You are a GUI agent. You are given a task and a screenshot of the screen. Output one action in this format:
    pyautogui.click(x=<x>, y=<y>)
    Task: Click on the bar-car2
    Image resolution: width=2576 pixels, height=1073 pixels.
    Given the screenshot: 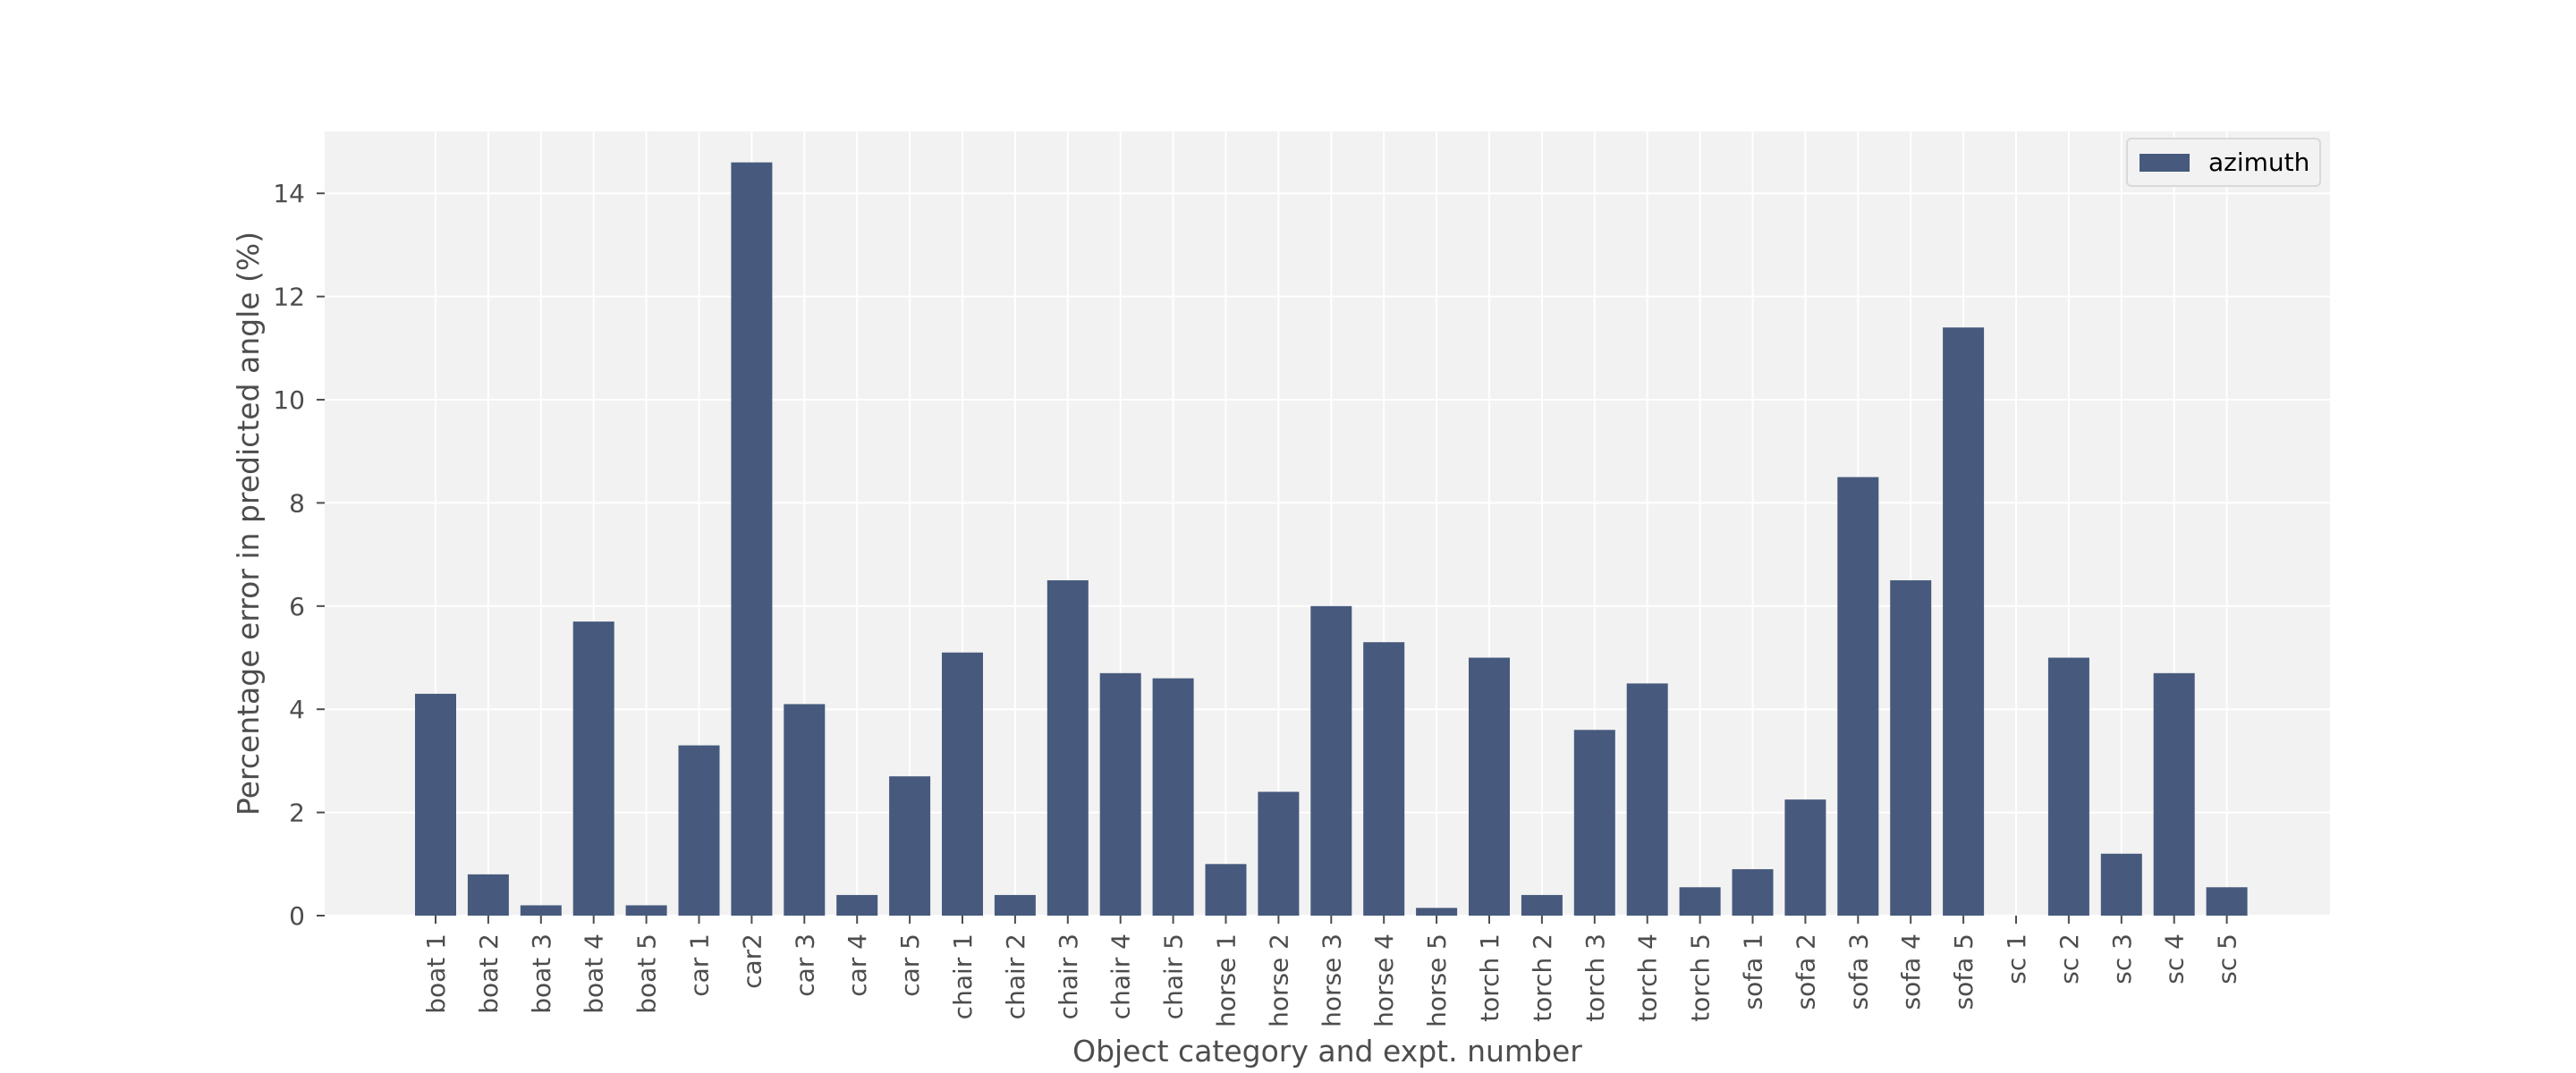 What is the action you would take?
    pyautogui.click(x=752, y=539)
    